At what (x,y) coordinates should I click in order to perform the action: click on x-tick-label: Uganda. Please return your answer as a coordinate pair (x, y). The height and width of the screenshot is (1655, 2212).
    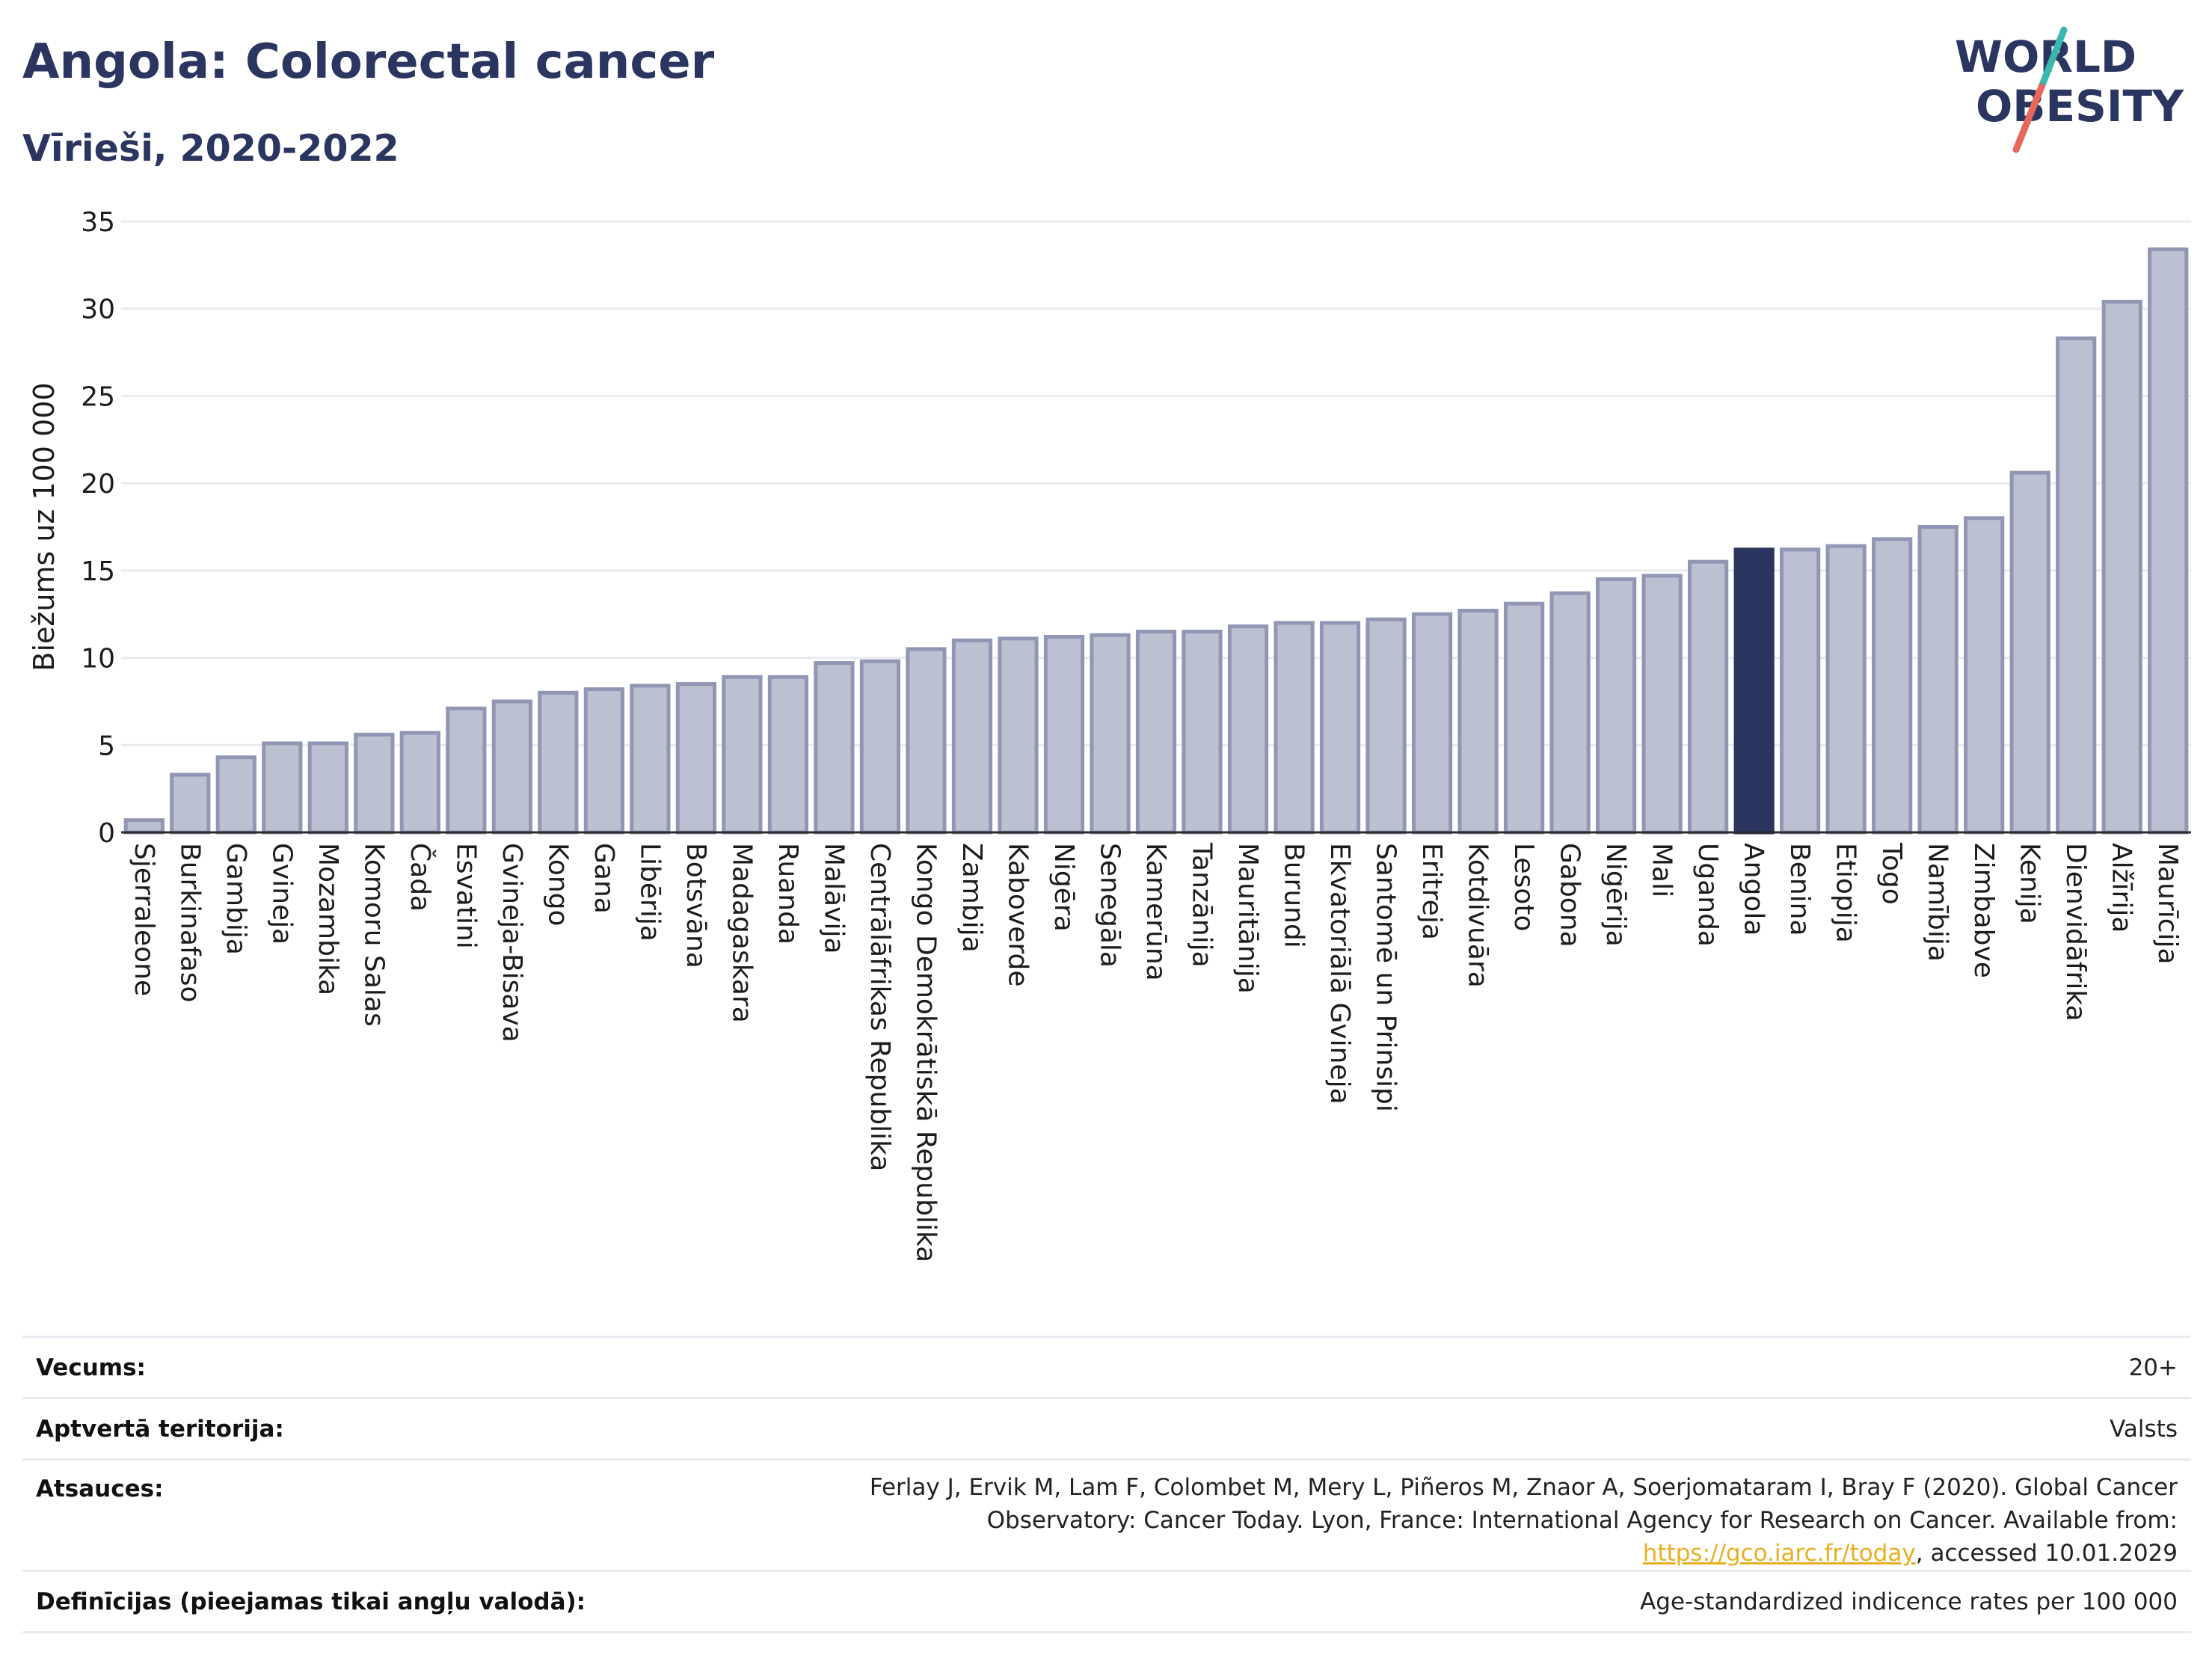
    Looking at the image, I should click on (1707, 895).